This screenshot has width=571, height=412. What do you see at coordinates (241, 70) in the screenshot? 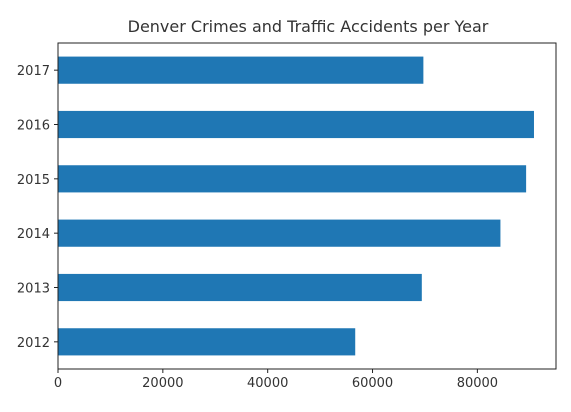
I see `bar-2017` at bounding box center [241, 70].